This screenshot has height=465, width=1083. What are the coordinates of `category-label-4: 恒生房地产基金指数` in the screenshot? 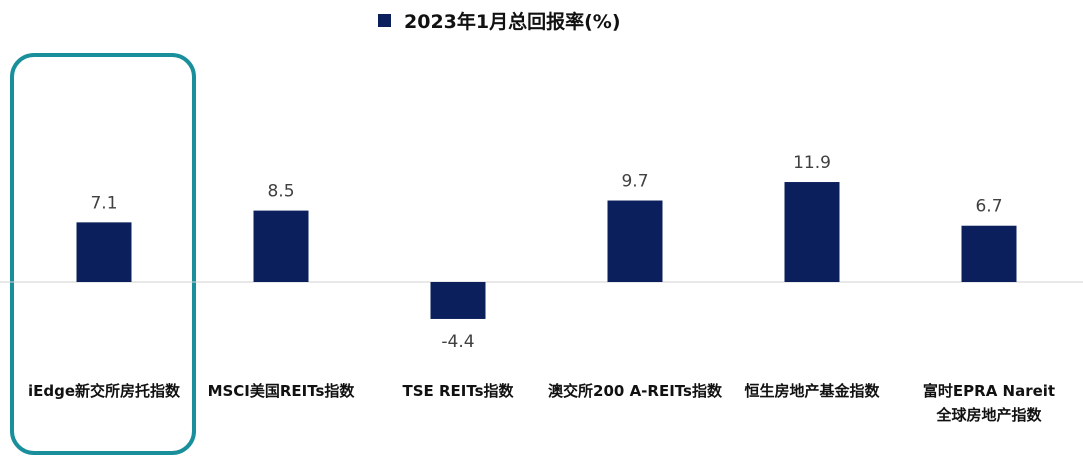 It's located at (812, 391).